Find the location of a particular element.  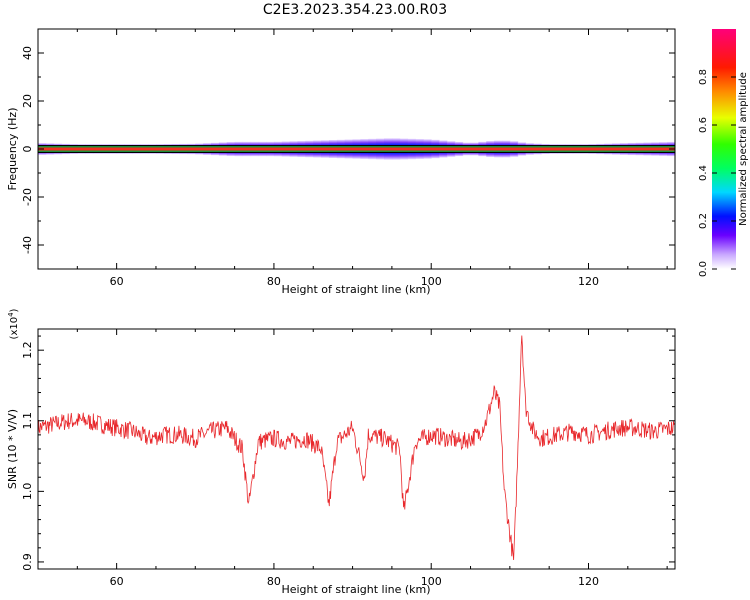

spectrogram-y-tick-label: 0 is located at coordinates (27, 149).